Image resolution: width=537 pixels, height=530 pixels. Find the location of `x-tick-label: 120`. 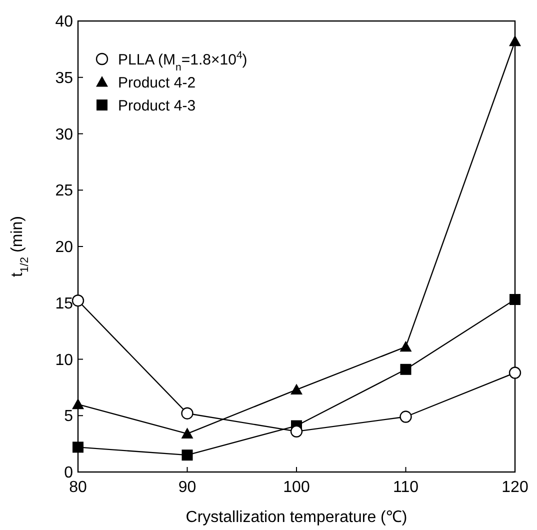

x-tick-label: 120 is located at coordinates (515, 487).